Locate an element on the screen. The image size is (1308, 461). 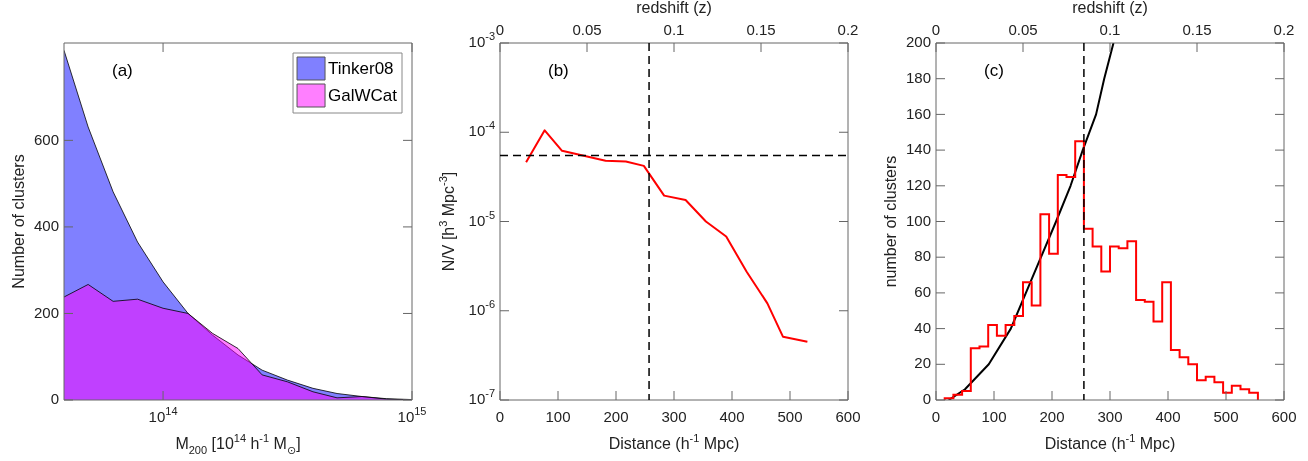
annotation: (c) is located at coordinates (994, 70).